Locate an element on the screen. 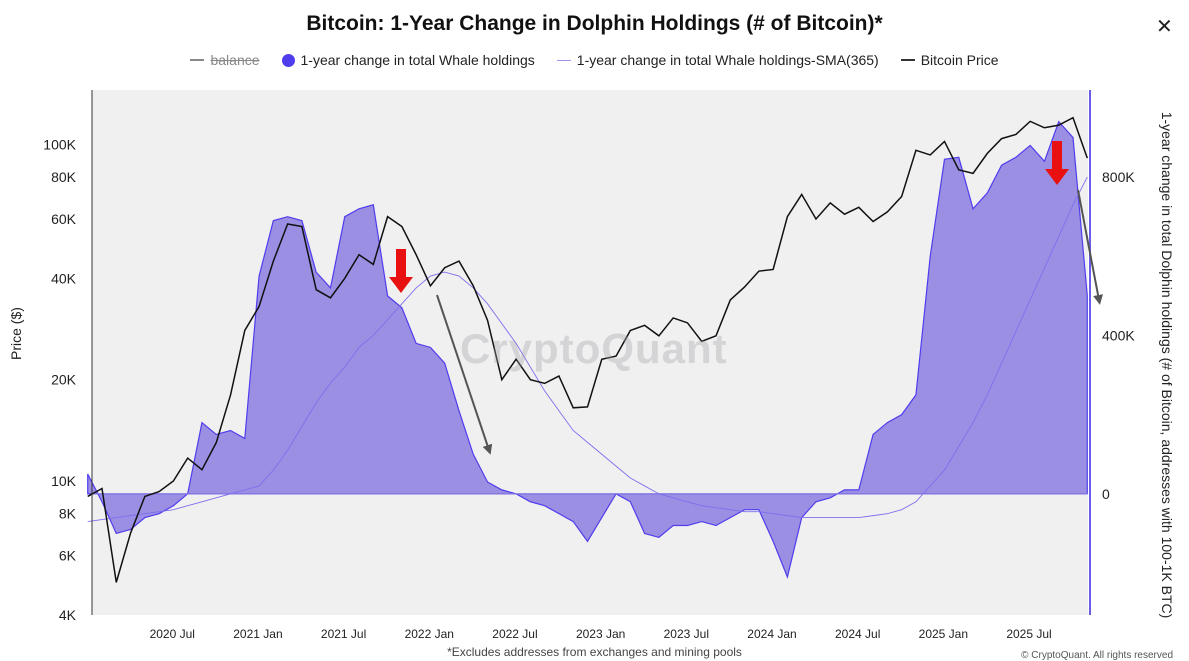 The width and height of the screenshot is (1189, 661). legend-item-bitcoin-price: Bitcoin Price is located at coordinates (949, 60).